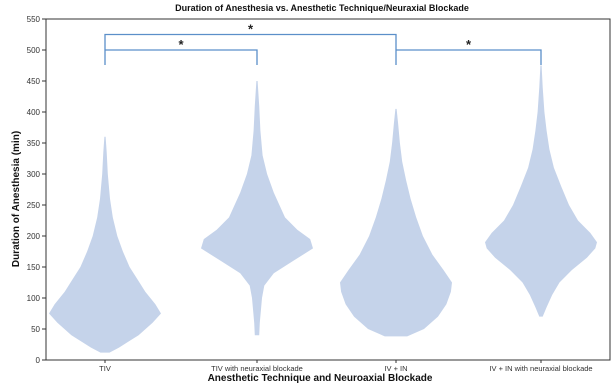  Describe the element at coordinates (34, 174) in the screenshot. I see `y-tick-label: 300` at that location.